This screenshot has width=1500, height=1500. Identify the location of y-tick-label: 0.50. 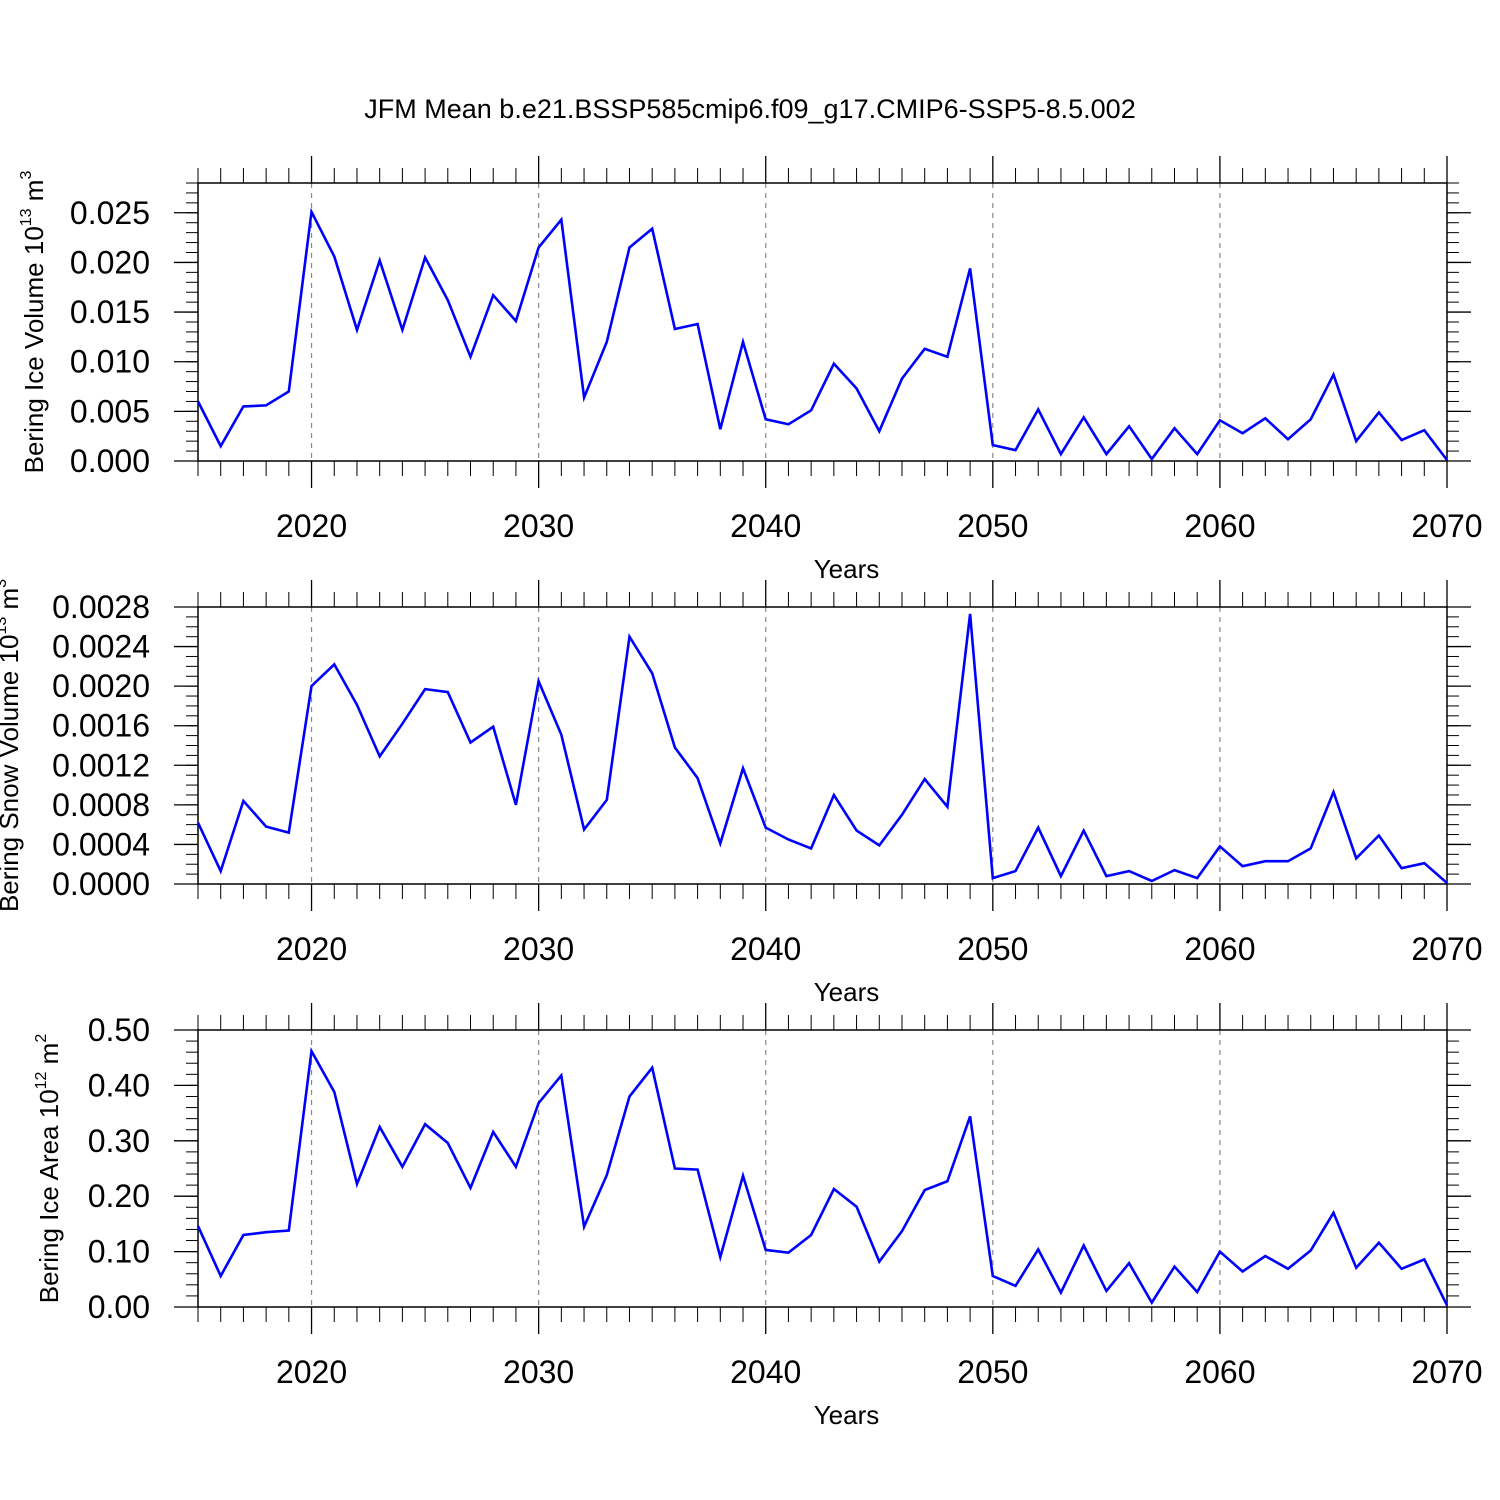
(119, 1030).